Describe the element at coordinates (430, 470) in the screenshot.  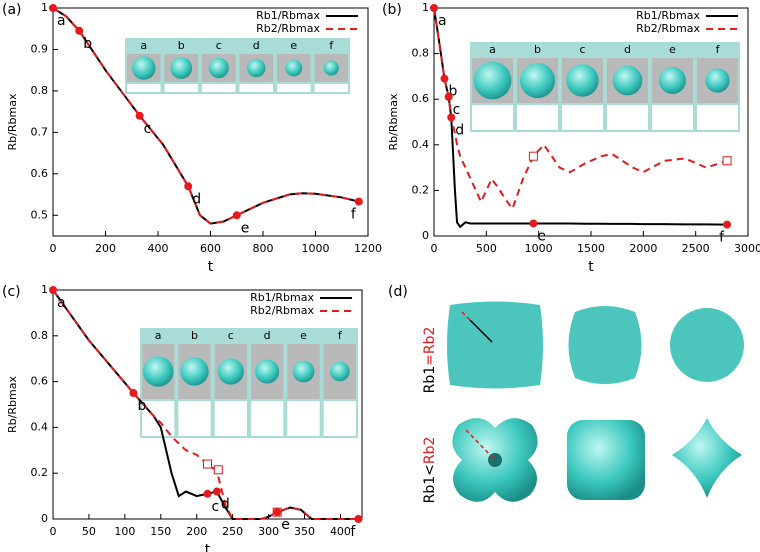
I see `row-label-part: <` at that location.